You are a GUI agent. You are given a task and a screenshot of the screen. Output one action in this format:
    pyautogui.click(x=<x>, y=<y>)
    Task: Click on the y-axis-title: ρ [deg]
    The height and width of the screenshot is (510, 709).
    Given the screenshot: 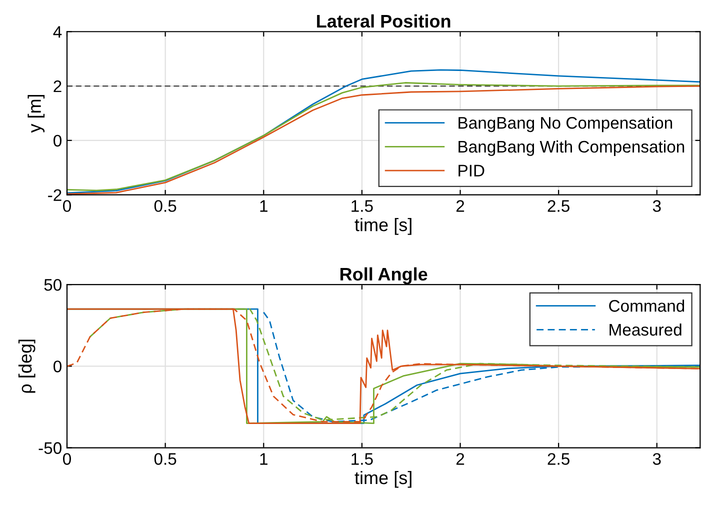 What is the action you would take?
    pyautogui.click(x=27, y=366)
    